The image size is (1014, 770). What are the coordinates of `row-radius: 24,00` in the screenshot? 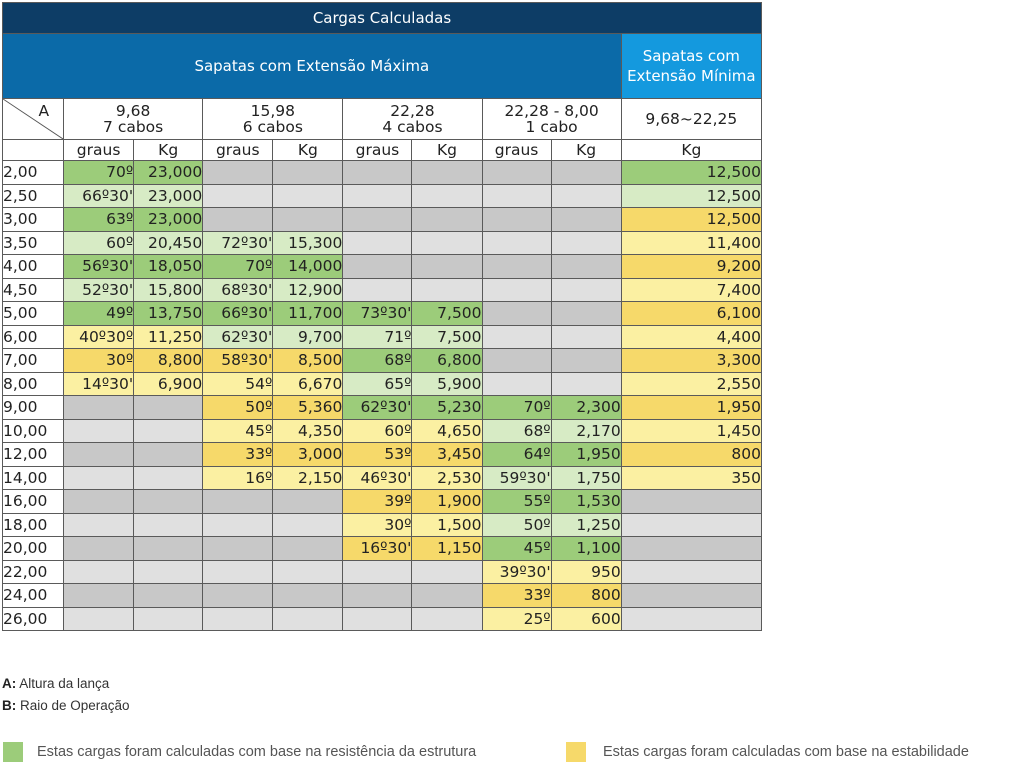 It's located at (33, 595).